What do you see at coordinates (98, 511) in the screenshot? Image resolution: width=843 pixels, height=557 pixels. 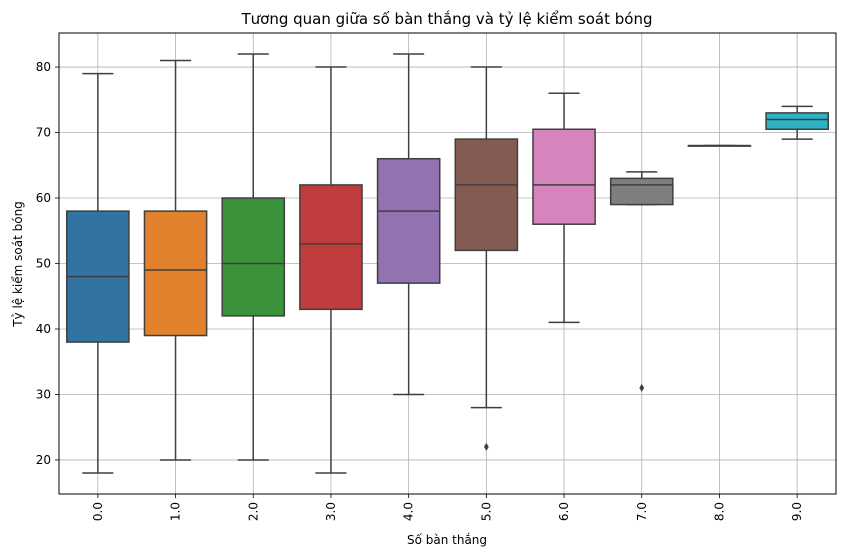 I see `x-tick-label: 0.0` at bounding box center [98, 511].